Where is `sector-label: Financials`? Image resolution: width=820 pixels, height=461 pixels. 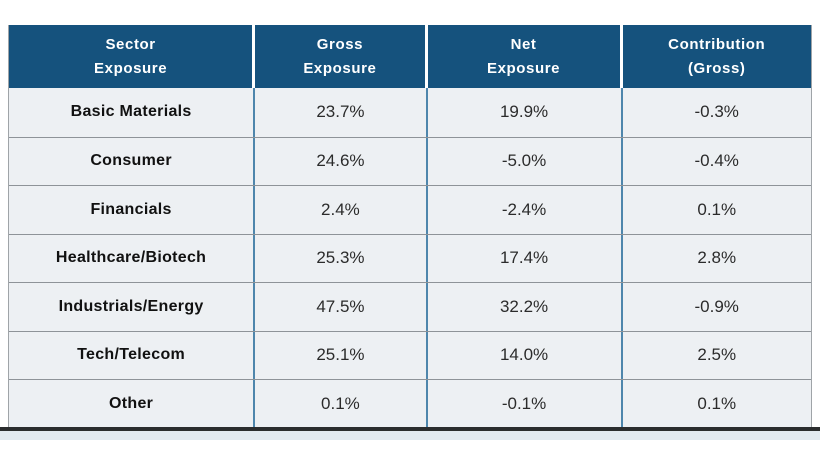
sector-label: Financials is located at coordinates (131, 209).